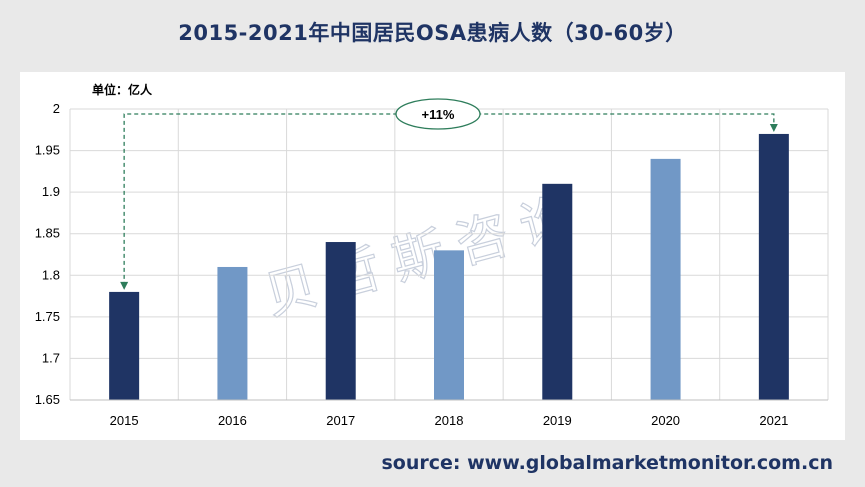 The image size is (865, 487). I want to click on bar-2020, so click(665, 279).